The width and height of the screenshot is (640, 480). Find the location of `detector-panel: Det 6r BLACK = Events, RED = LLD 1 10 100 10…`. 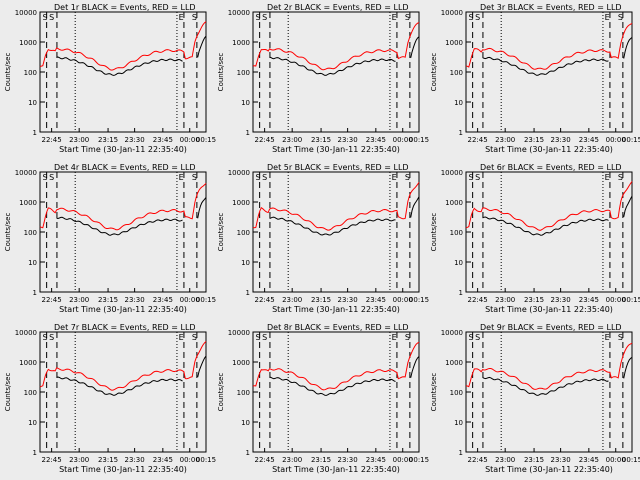

detector-panel: Det 6r BLACK = Events, RED = LLD 1 10 100 10… is located at coordinates (535, 238).